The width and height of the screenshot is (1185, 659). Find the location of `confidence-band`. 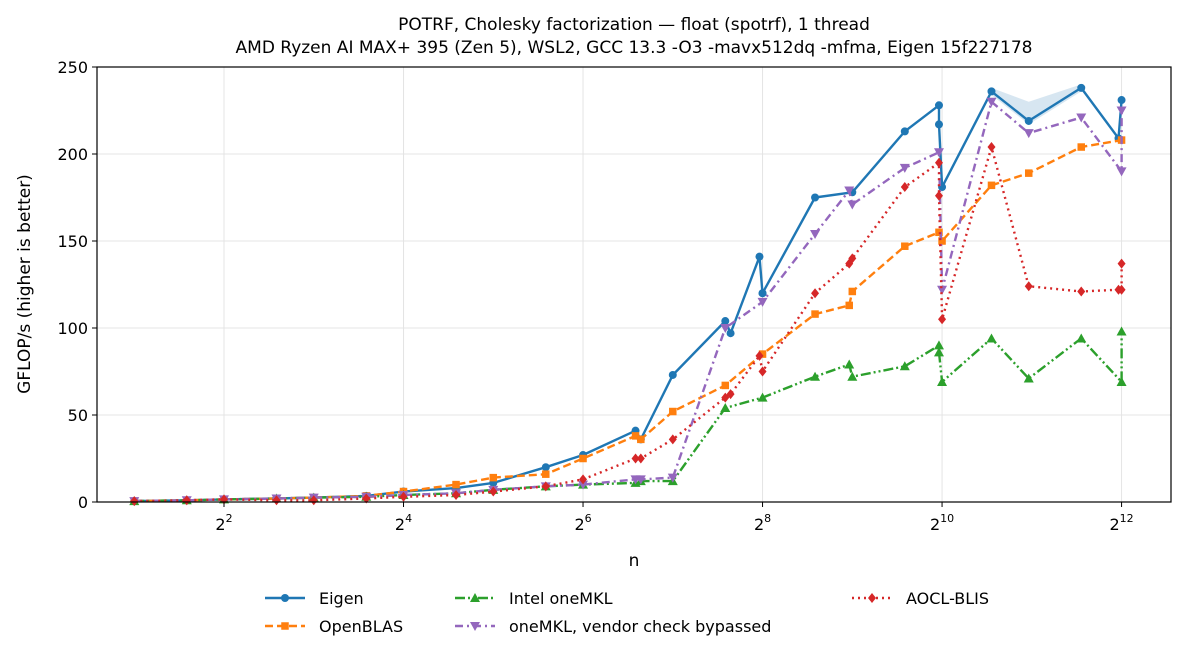

confidence-band is located at coordinates (1036, 104).